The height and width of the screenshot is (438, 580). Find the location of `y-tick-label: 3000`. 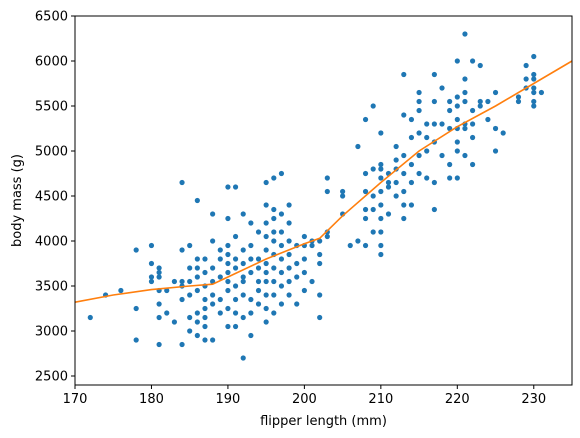

y-tick-label: 3000 is located at coordinates (51, 332).